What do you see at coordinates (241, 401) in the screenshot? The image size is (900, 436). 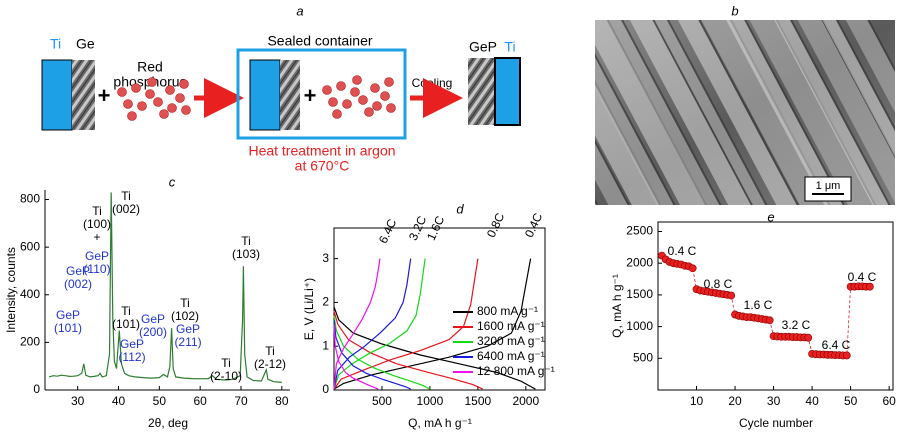 I see `x-tick-label: 70` at bounding box center [241, 401].